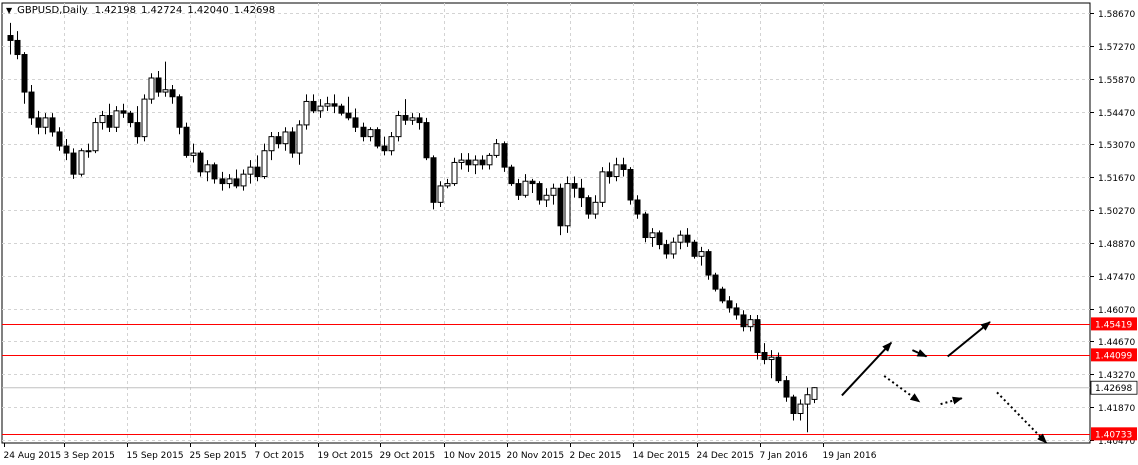  What do you see at coordinates (9, 10) in the screenshot?
I see `triangle-down-icon: ▼` at bounding box center [9, 10].